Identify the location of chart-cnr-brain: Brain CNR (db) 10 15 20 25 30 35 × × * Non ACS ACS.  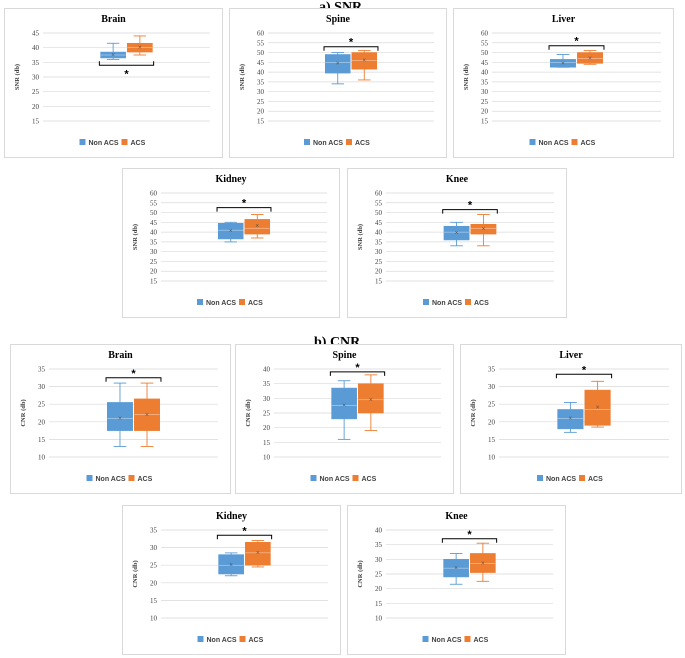
(120, 419).